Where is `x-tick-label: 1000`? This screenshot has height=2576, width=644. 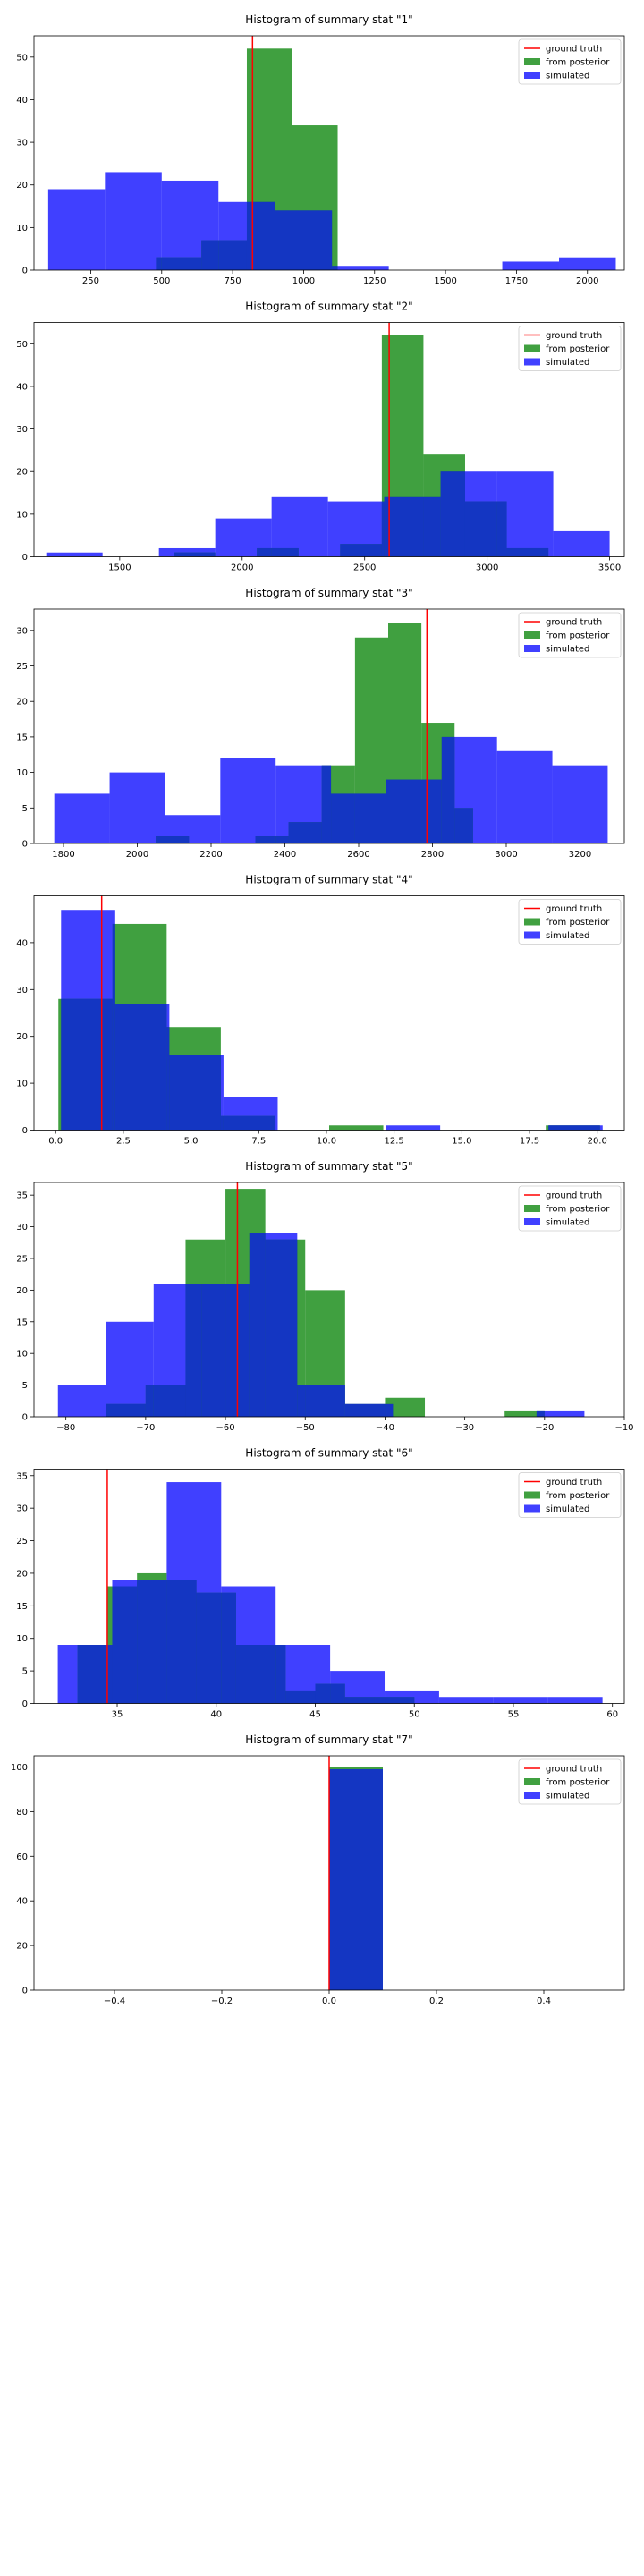
x-tick-label: 1000 is located at coordinates (303, 281).